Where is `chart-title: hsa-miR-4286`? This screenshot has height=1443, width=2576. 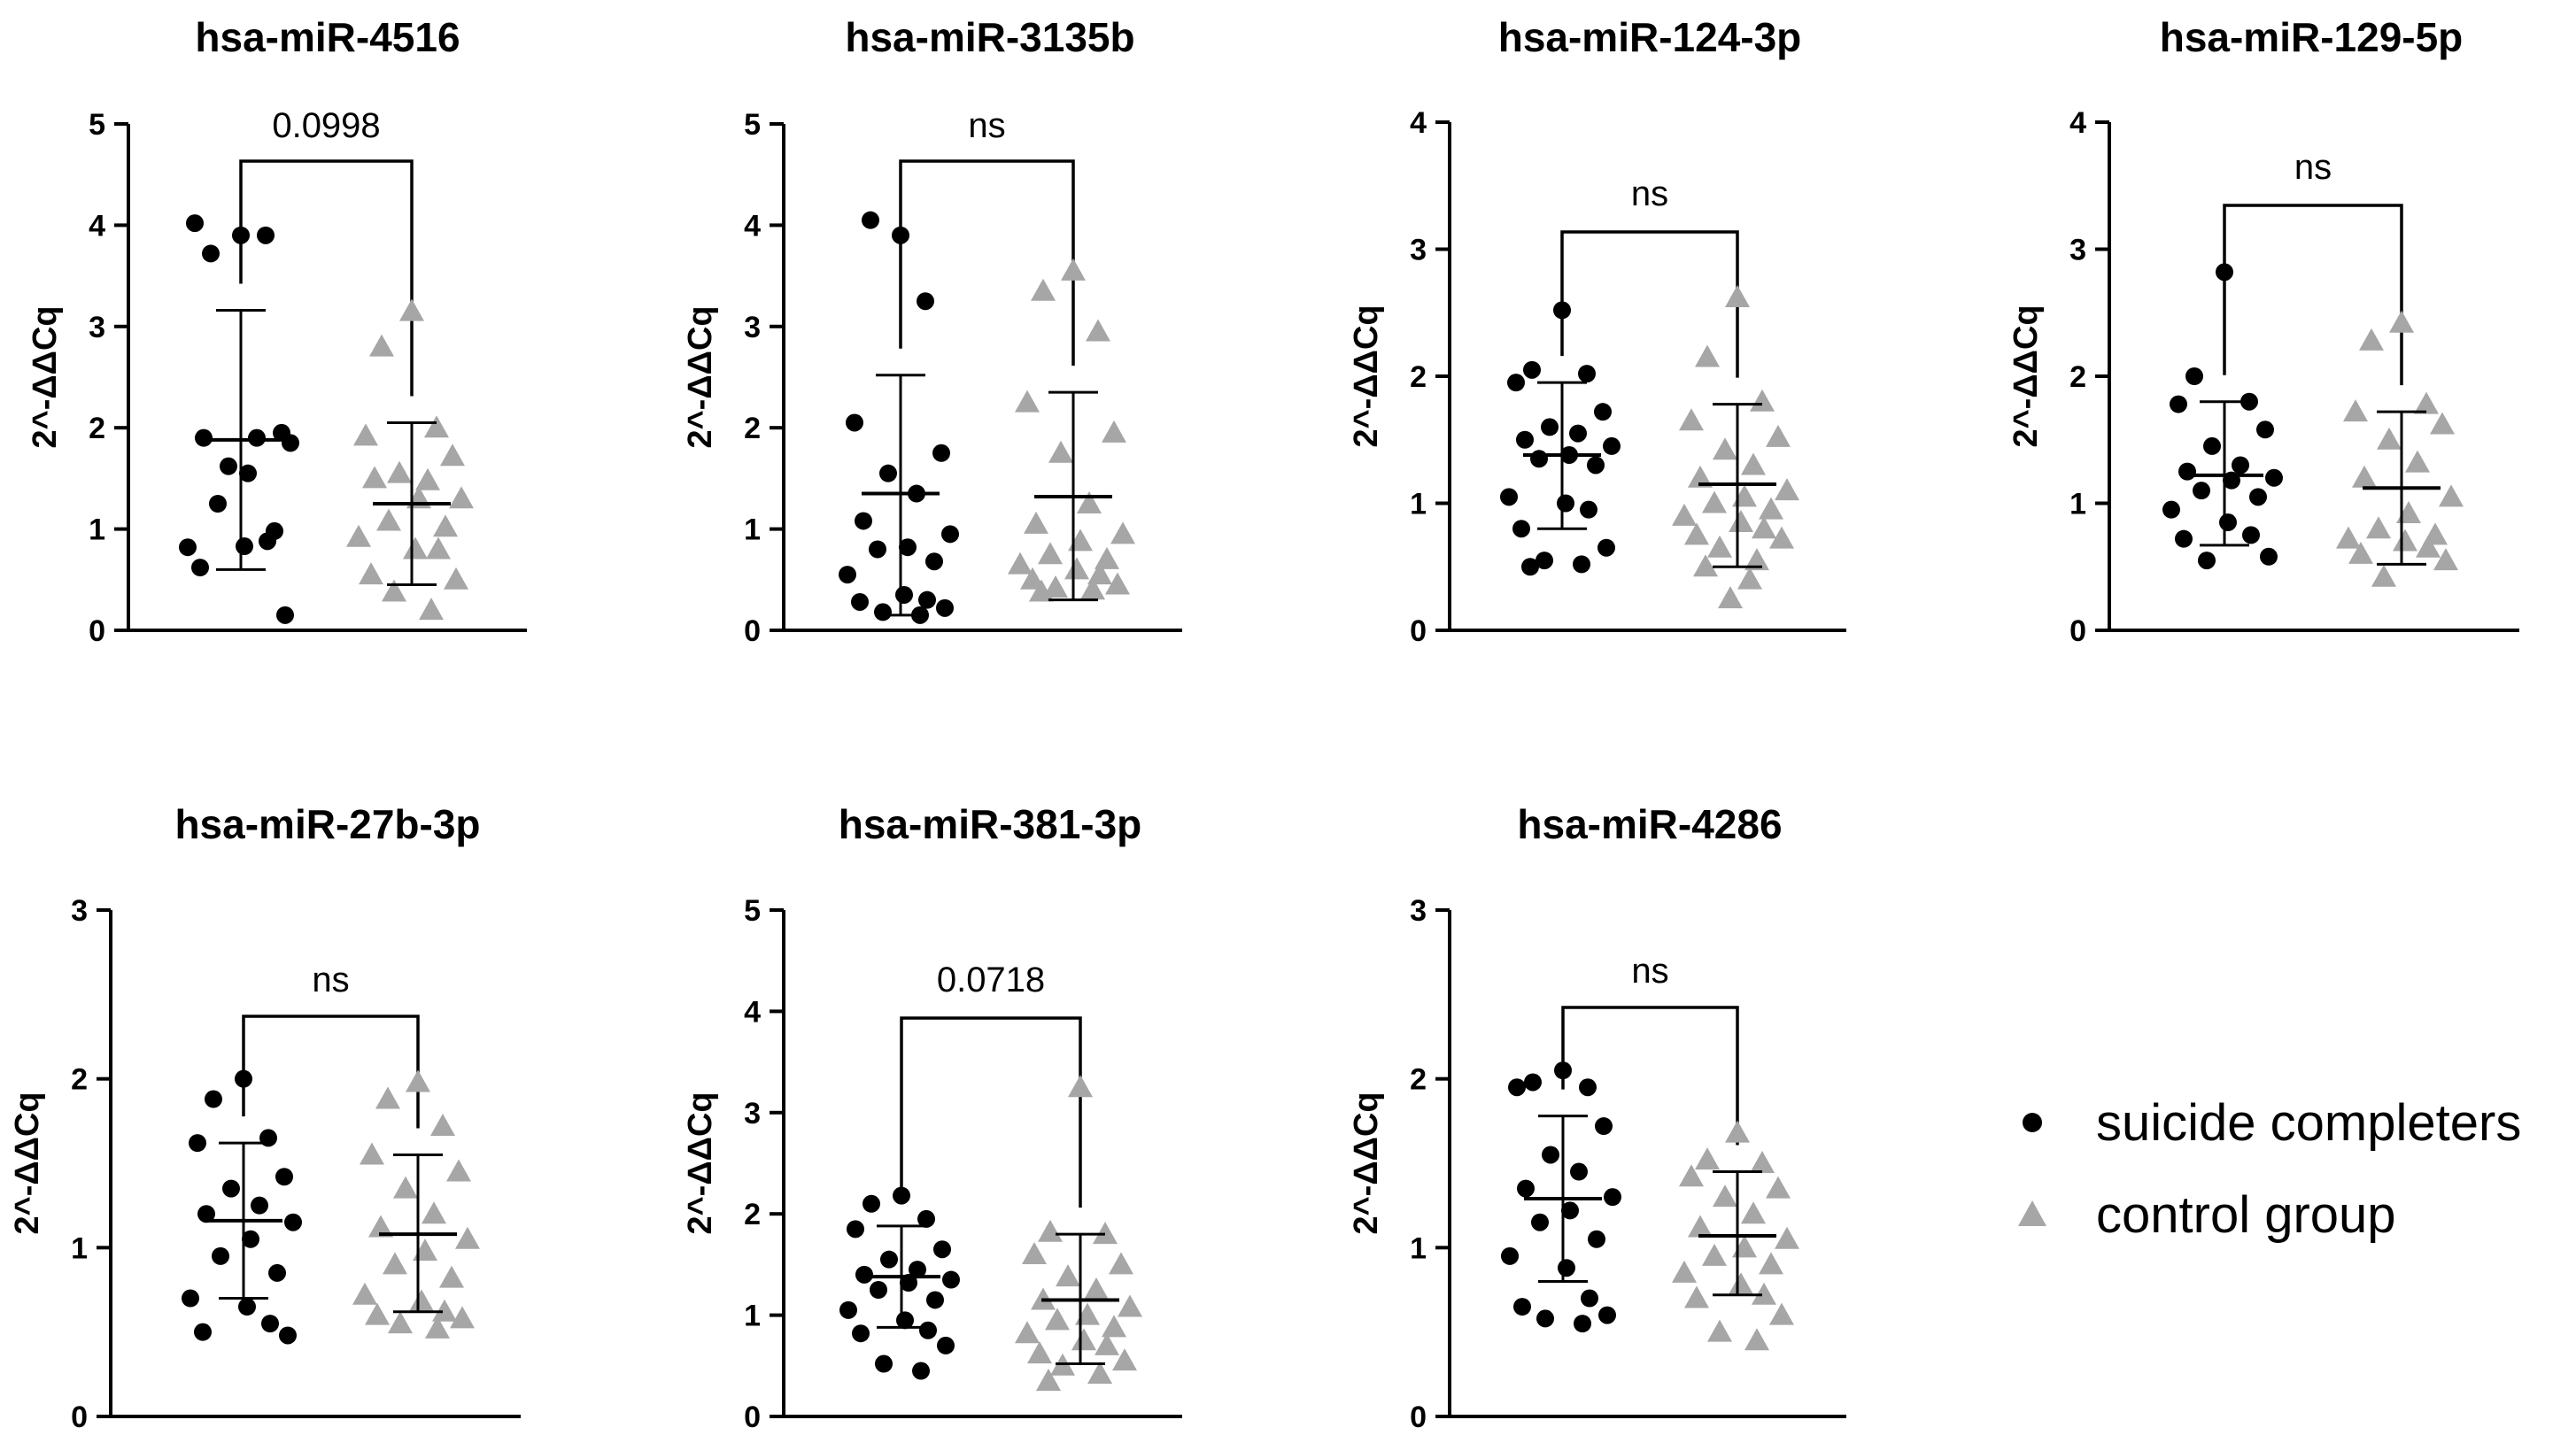
chart-title: hsa-miR-4286 is located at coordinates (1649, 824).